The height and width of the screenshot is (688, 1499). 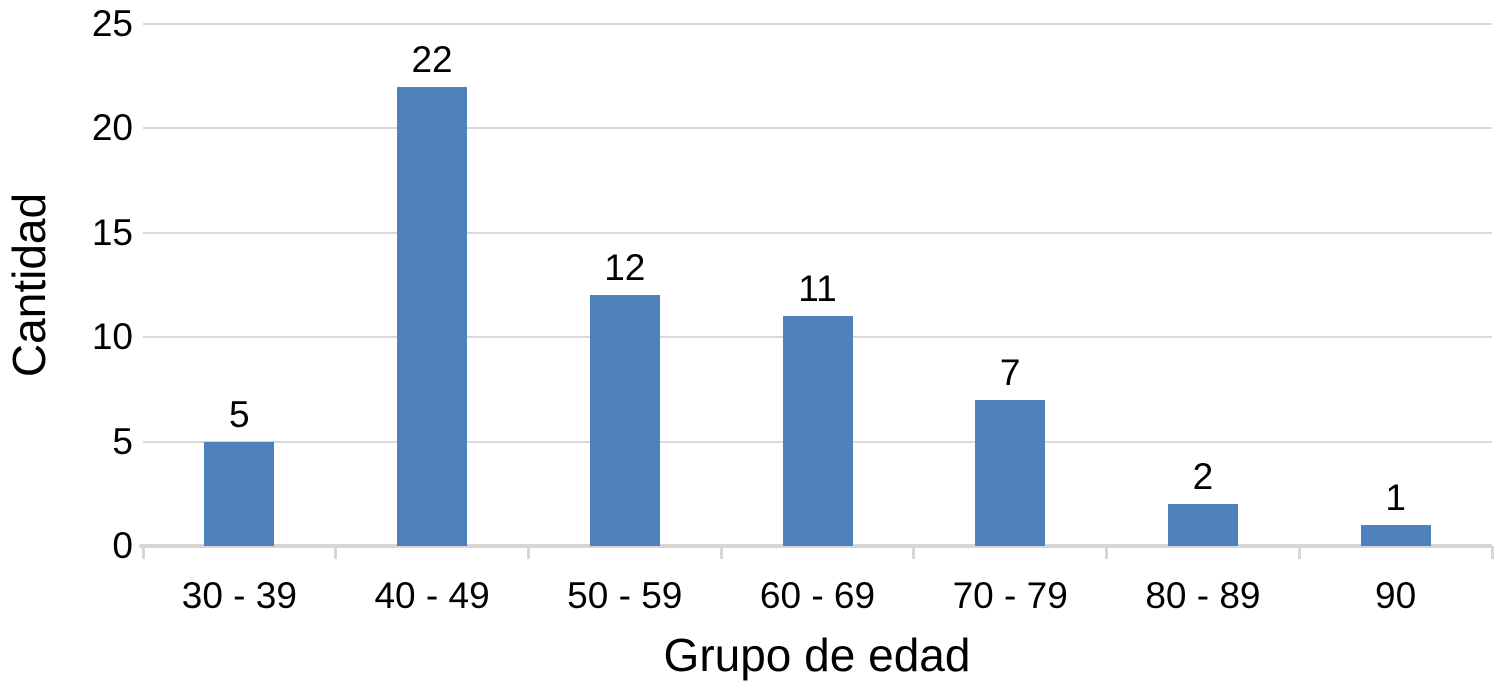 I want to click on x-tick-label: 90, so click(x=1396, y=595).